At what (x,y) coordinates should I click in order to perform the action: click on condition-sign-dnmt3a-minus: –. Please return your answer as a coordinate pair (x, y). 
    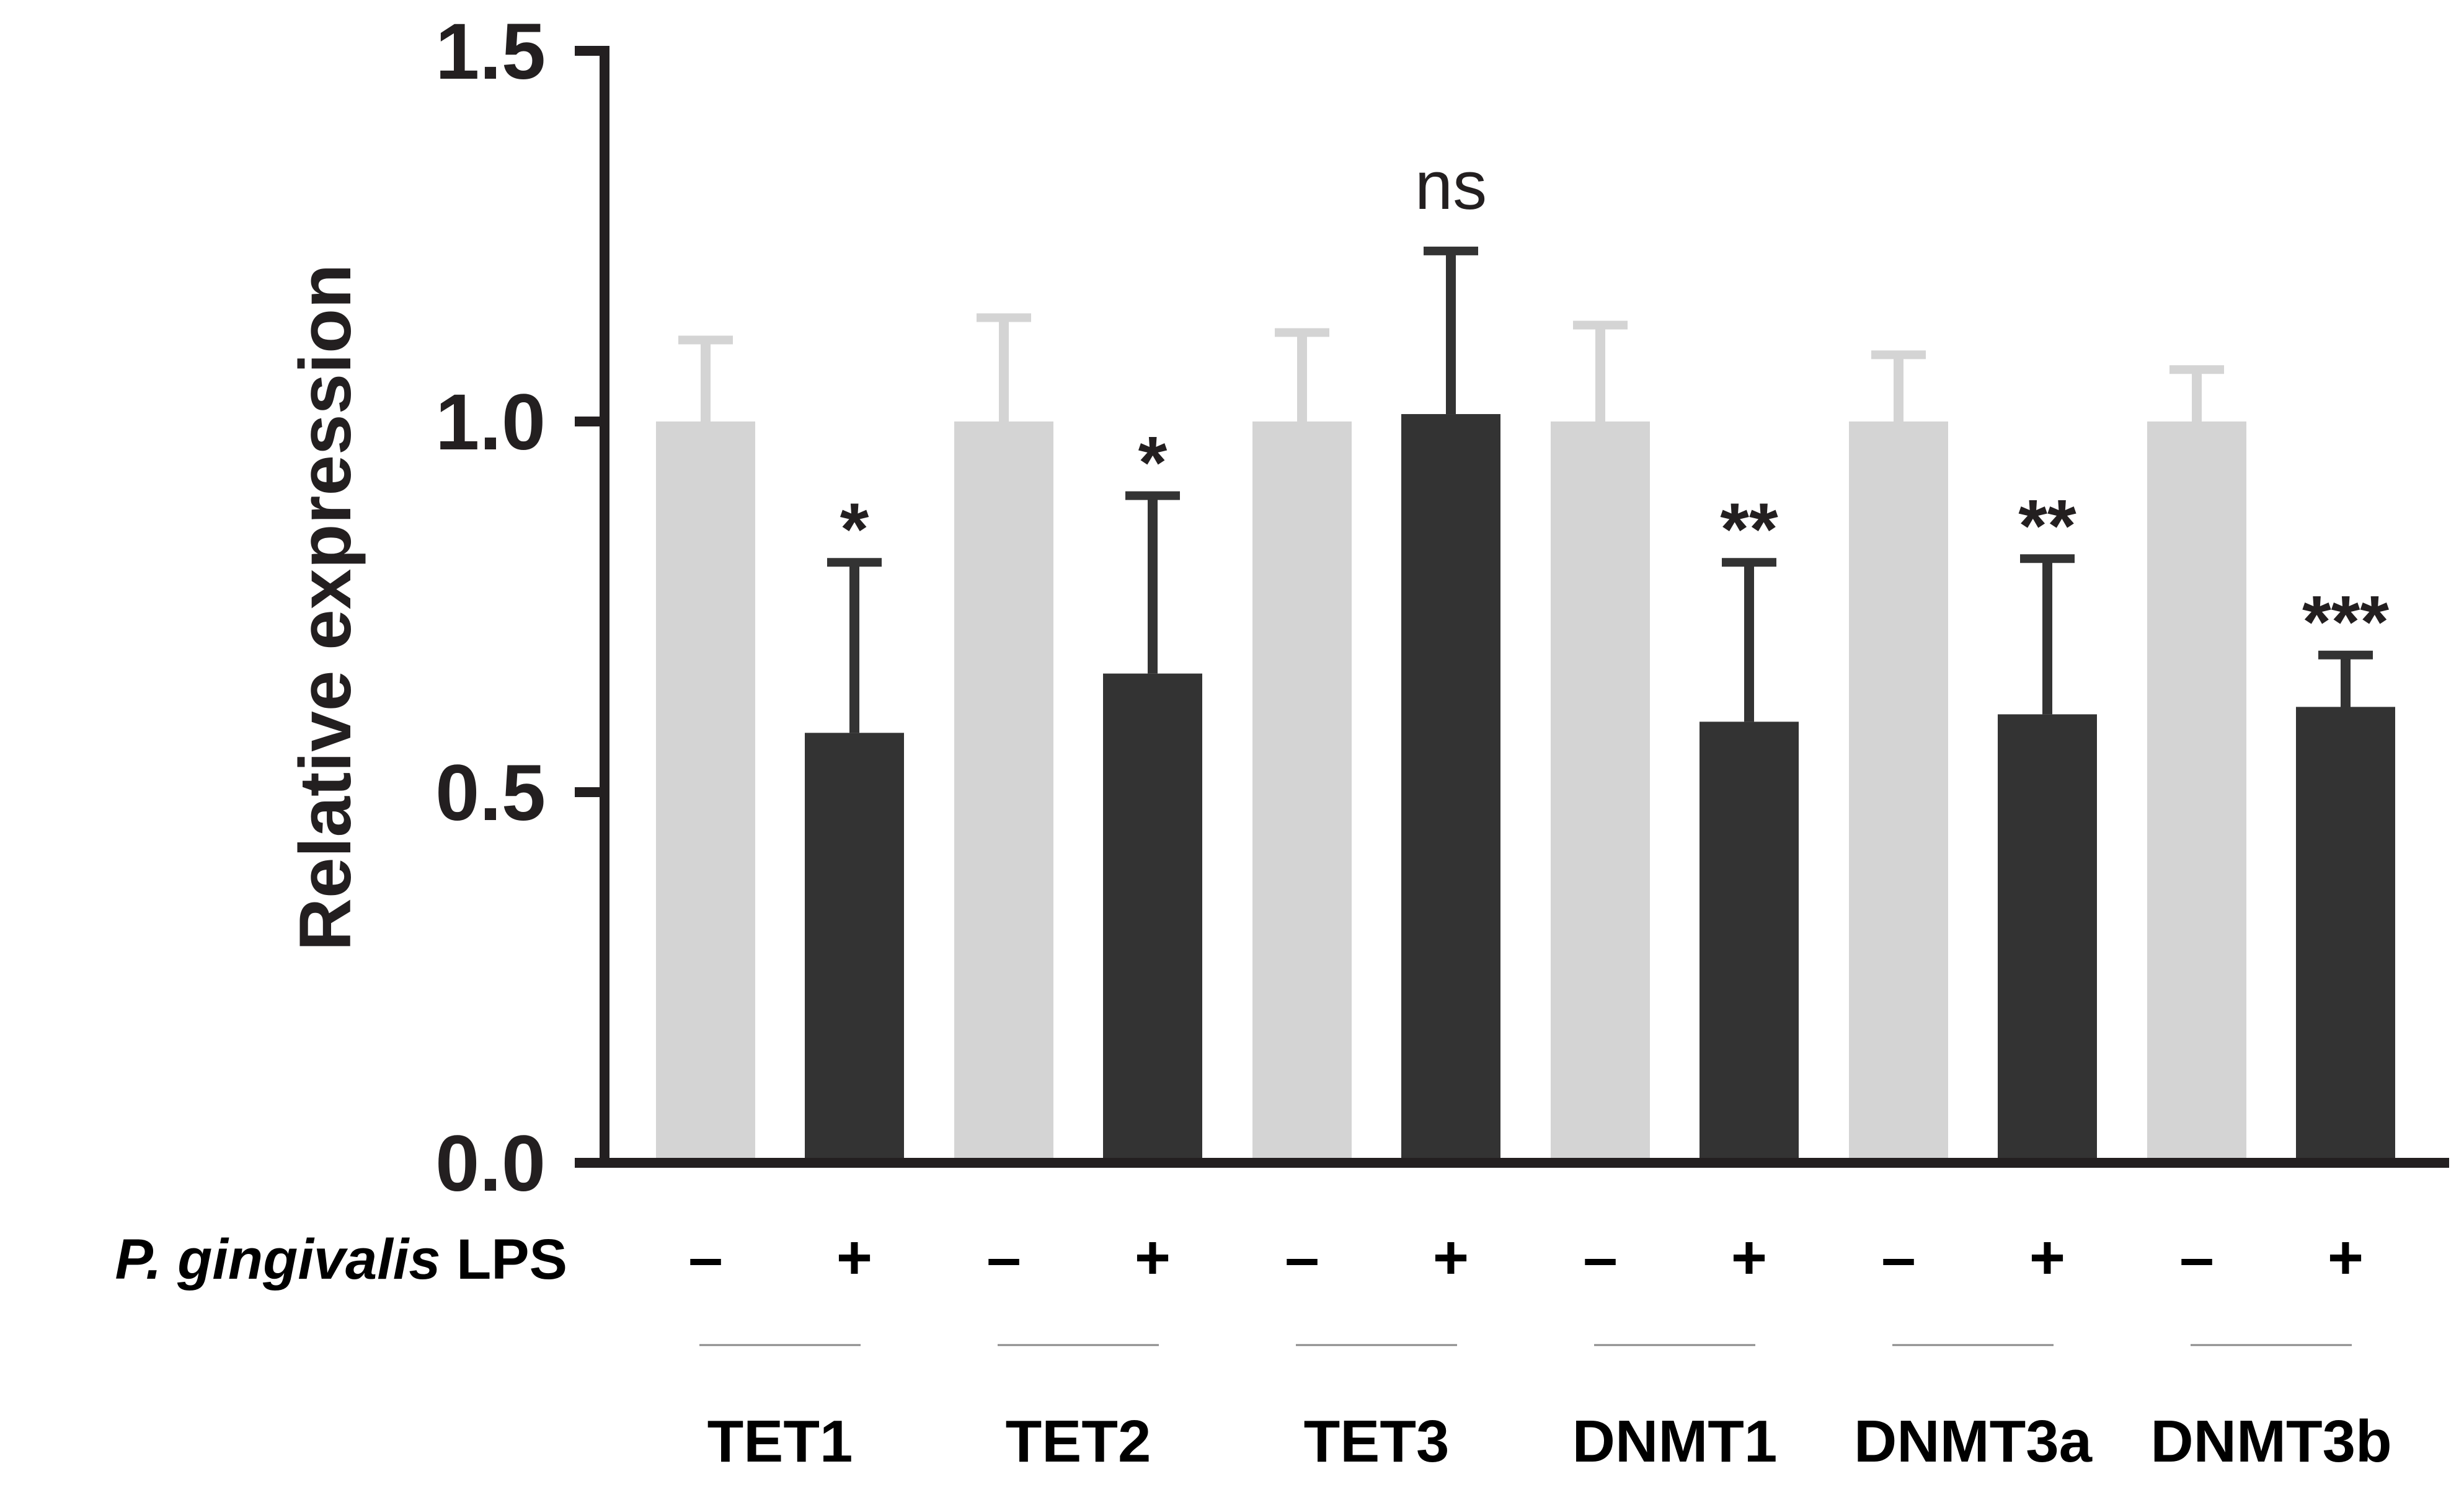
    Looking at the image, I should click on (1899, 1257).